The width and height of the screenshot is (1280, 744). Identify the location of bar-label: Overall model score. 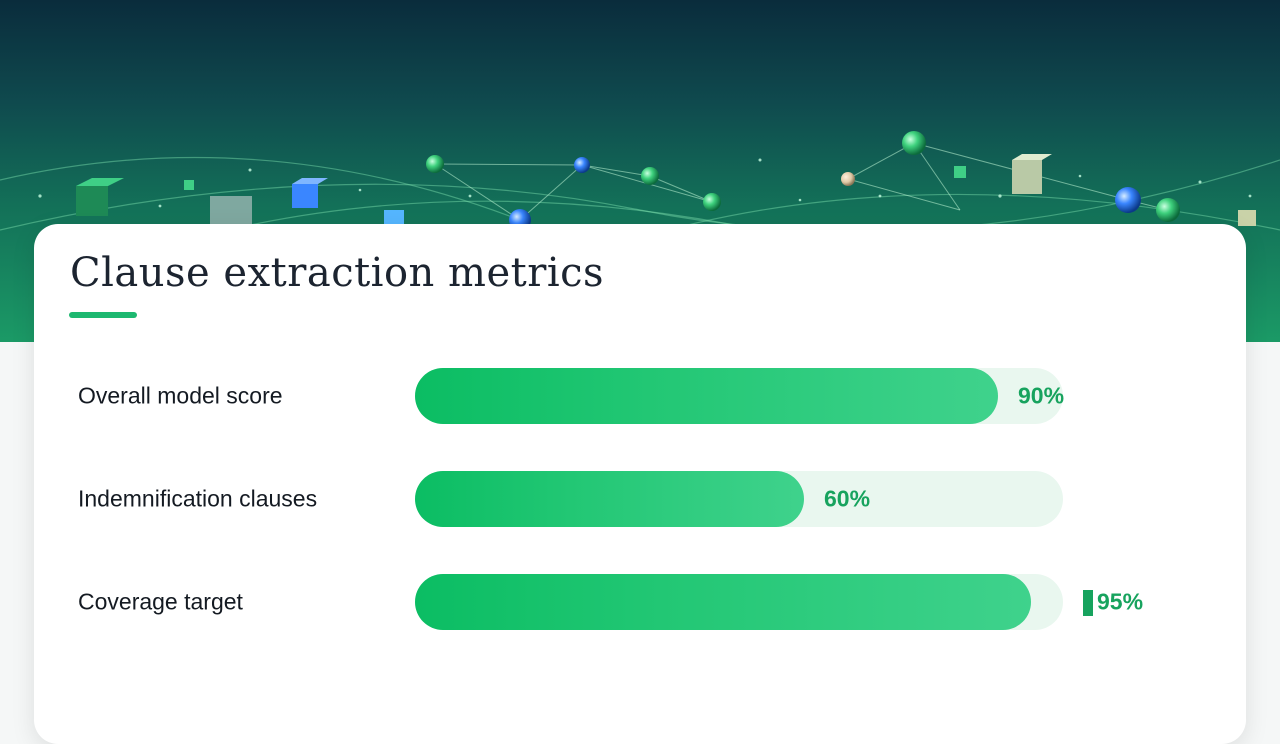
(180, 395).